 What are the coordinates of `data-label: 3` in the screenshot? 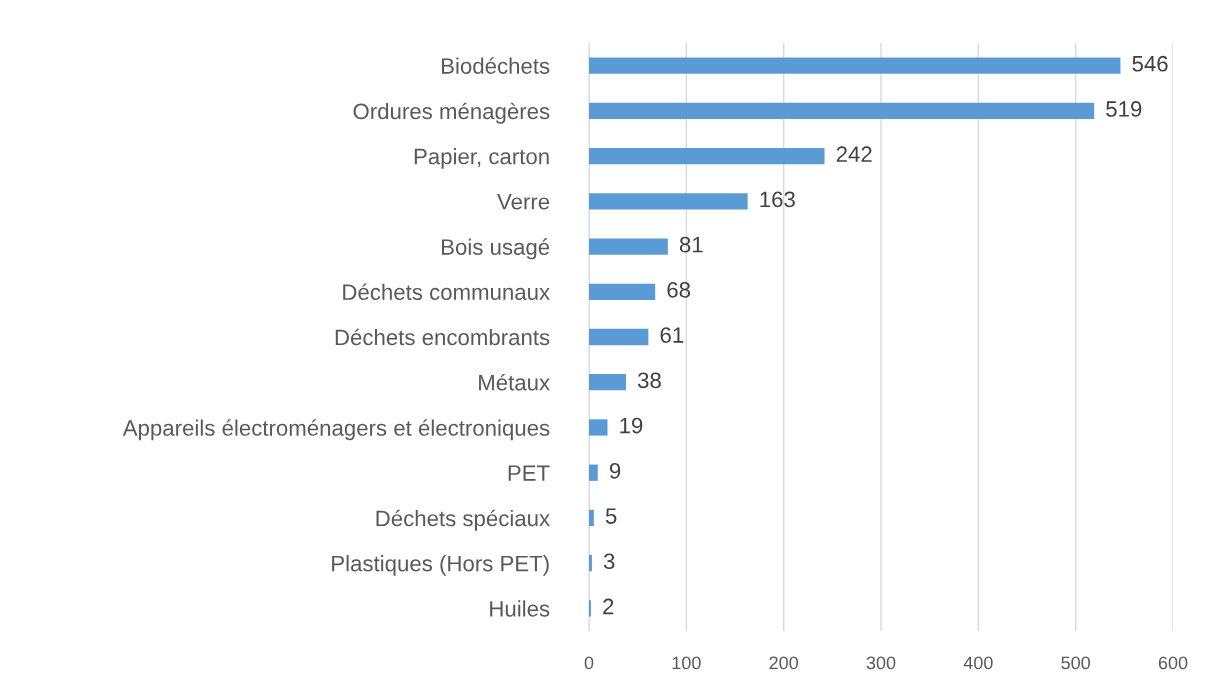 It's located at (609, 561).